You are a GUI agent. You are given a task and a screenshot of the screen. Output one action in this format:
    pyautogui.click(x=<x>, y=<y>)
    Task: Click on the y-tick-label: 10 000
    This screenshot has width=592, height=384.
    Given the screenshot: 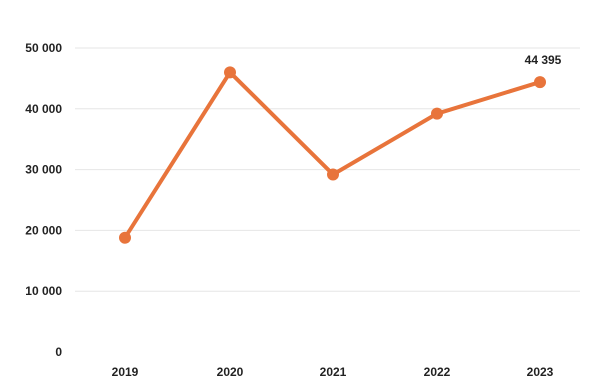 What is the action you would take?
    pyautogui.click(x=43, y=291)
    